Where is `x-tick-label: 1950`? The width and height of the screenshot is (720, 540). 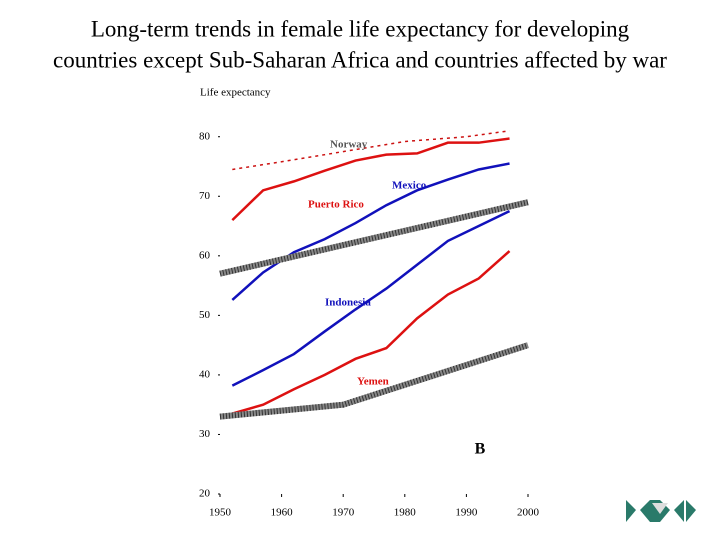
x-tick-label: 1950 is located at coordinates (220, 513).